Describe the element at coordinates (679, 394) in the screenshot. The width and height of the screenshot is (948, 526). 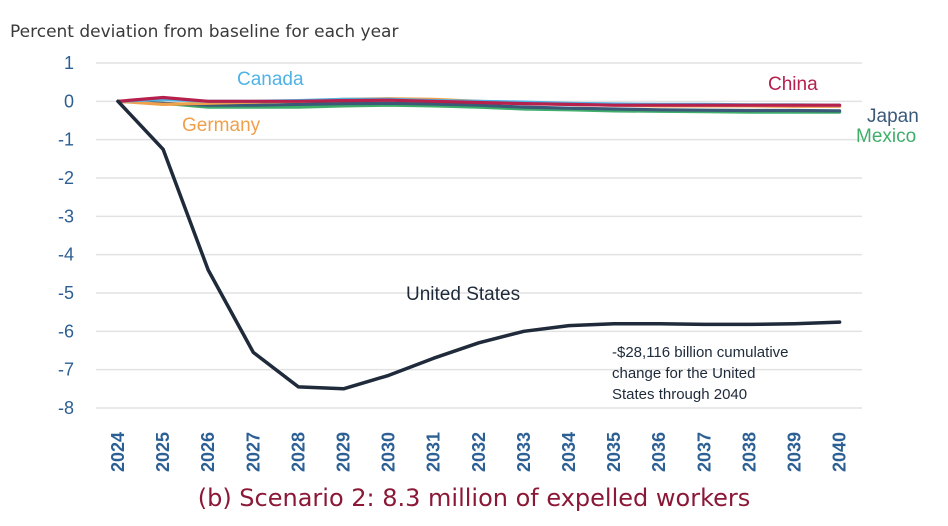
I see `annotation-line-3: States through 2040` at that location.